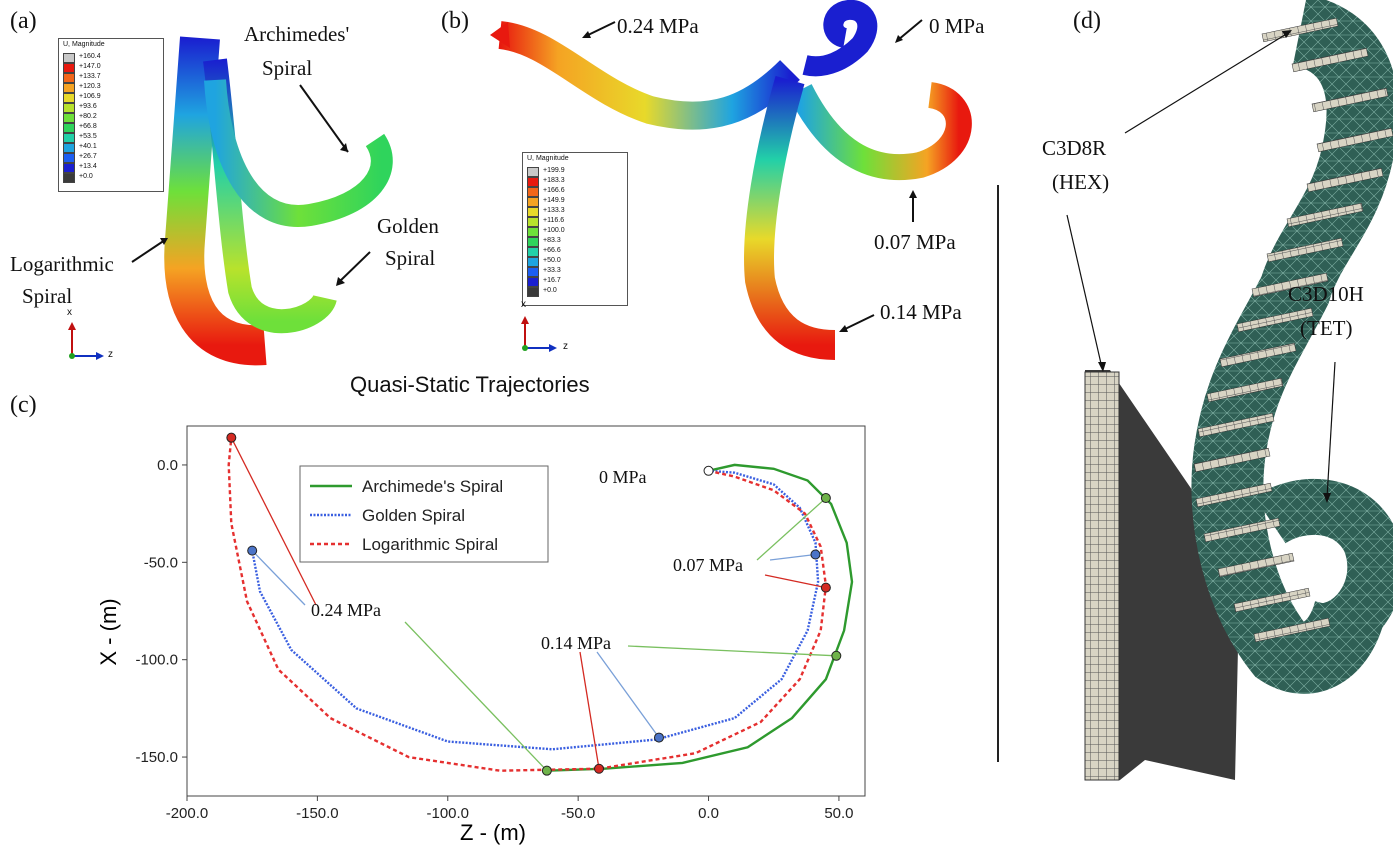 The height and width of the screenshot is (846, 1393). What do you see at coordinates (161, 562) in the screenshot?
I see `y-tick-label: -50.0` at bounding box center [161, 562].